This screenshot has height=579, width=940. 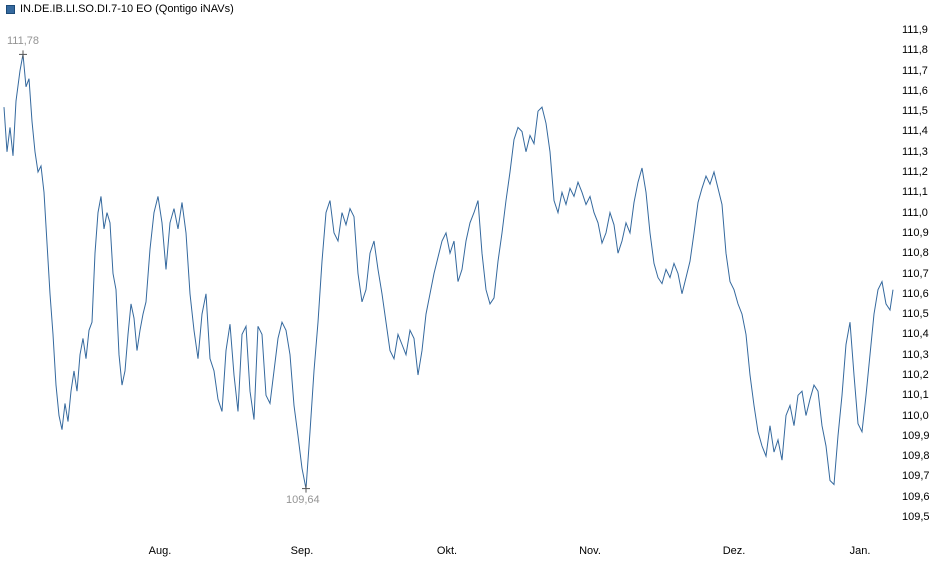 What do you see at coordinates (915, 131) in the screenshot?
I see `y-axis-tick-label: 111,4` at bounding box center [915, 131].